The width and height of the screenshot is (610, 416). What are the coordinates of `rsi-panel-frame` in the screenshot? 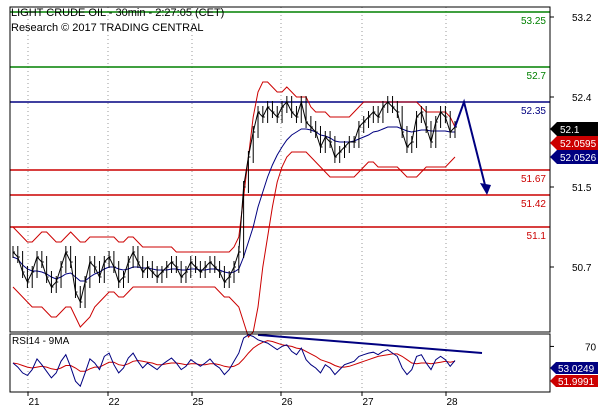 It's located at (280, 363).